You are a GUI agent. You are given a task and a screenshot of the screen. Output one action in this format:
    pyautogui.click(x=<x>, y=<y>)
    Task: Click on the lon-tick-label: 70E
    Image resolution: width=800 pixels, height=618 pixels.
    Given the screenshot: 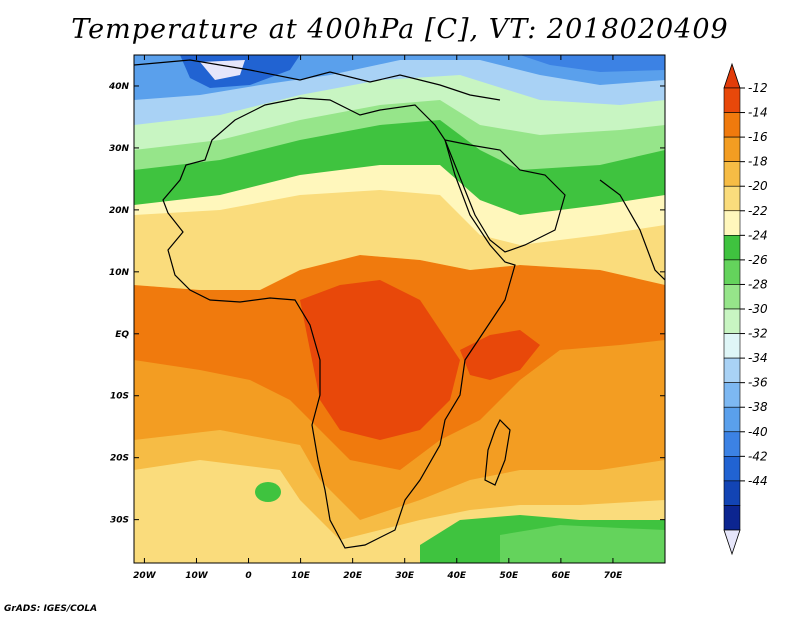 What is the action you would take?
    pyautogui.click(x=614, y=576)
    